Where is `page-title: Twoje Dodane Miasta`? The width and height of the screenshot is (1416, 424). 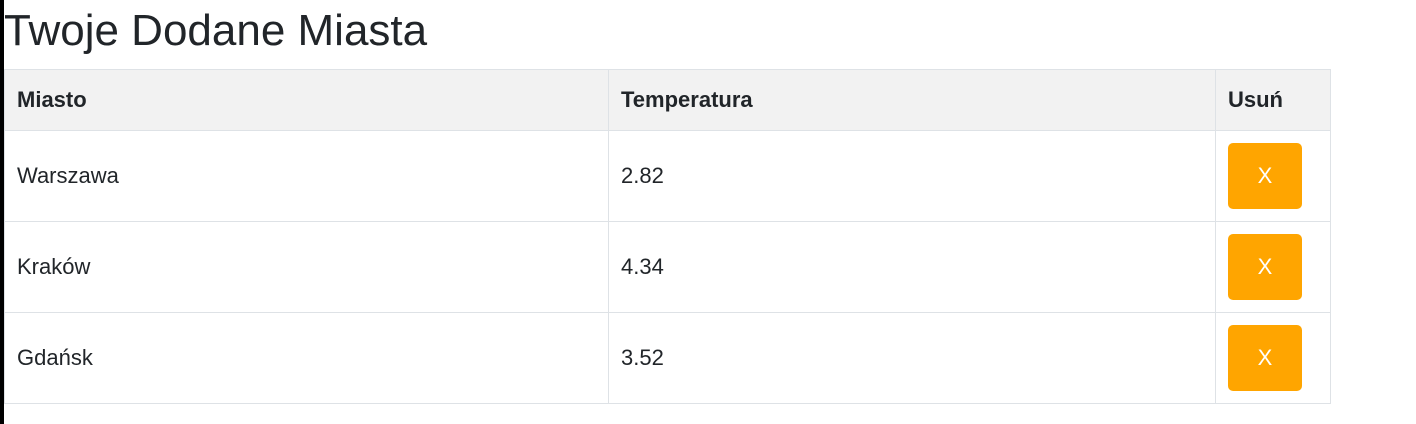
page-title: Twoje Dodane Miasta is located at coordinates (216, 30).